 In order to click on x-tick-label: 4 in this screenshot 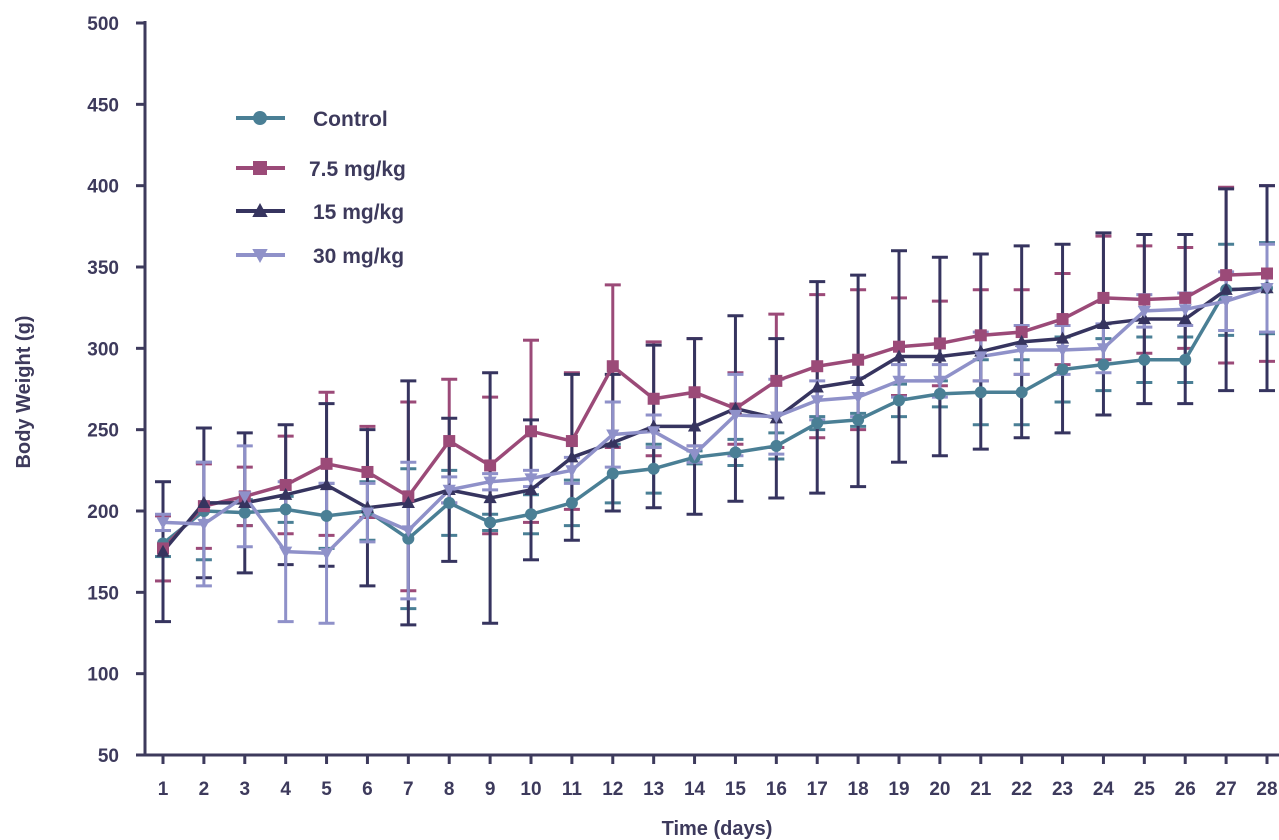, I will do `click(285, 789)`.